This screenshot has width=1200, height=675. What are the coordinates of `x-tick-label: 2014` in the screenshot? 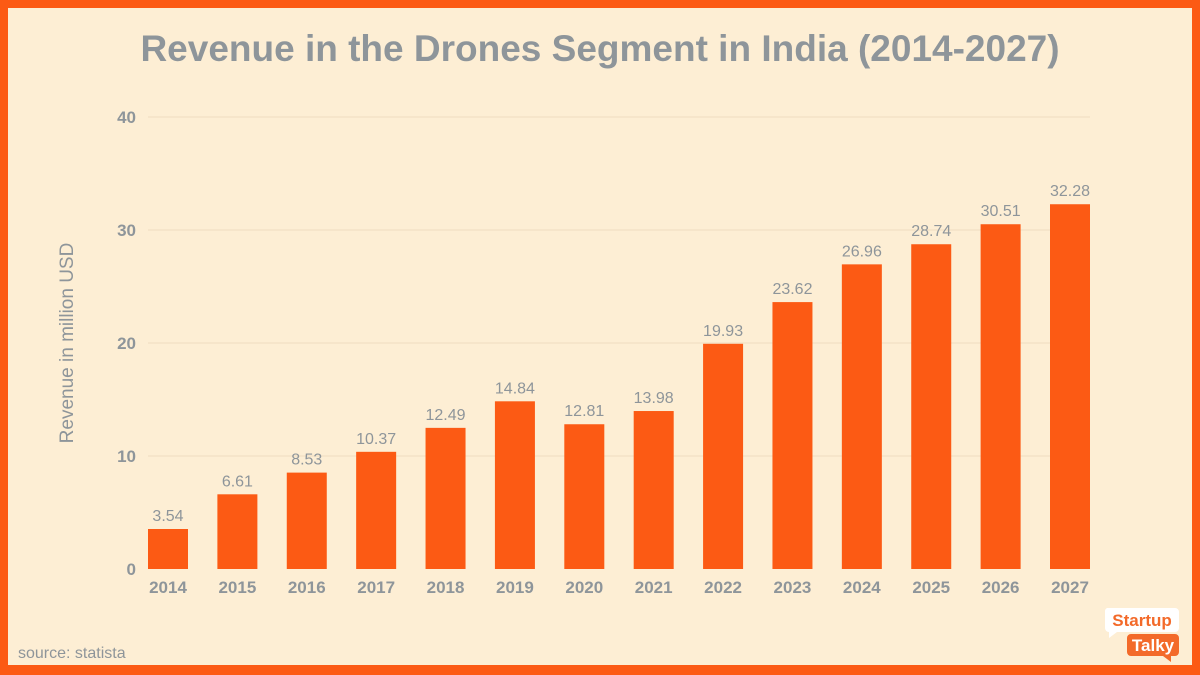 It's located at (168, 587).